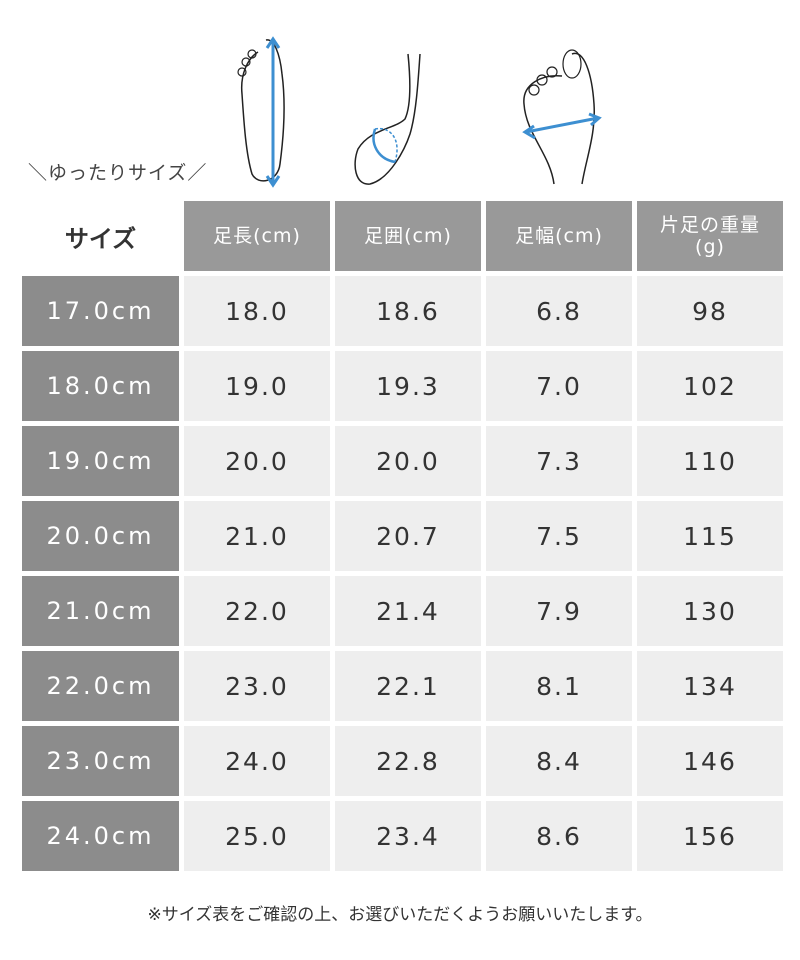 The image size is (800, 960). Describe the element at coordinates (559, 461) in the screenshot. I see `foot-width-cell: 7.3` at that location.